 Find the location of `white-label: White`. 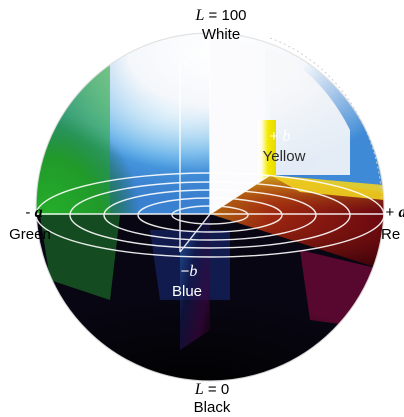

white-label: White is located at coordinates (221, 34).